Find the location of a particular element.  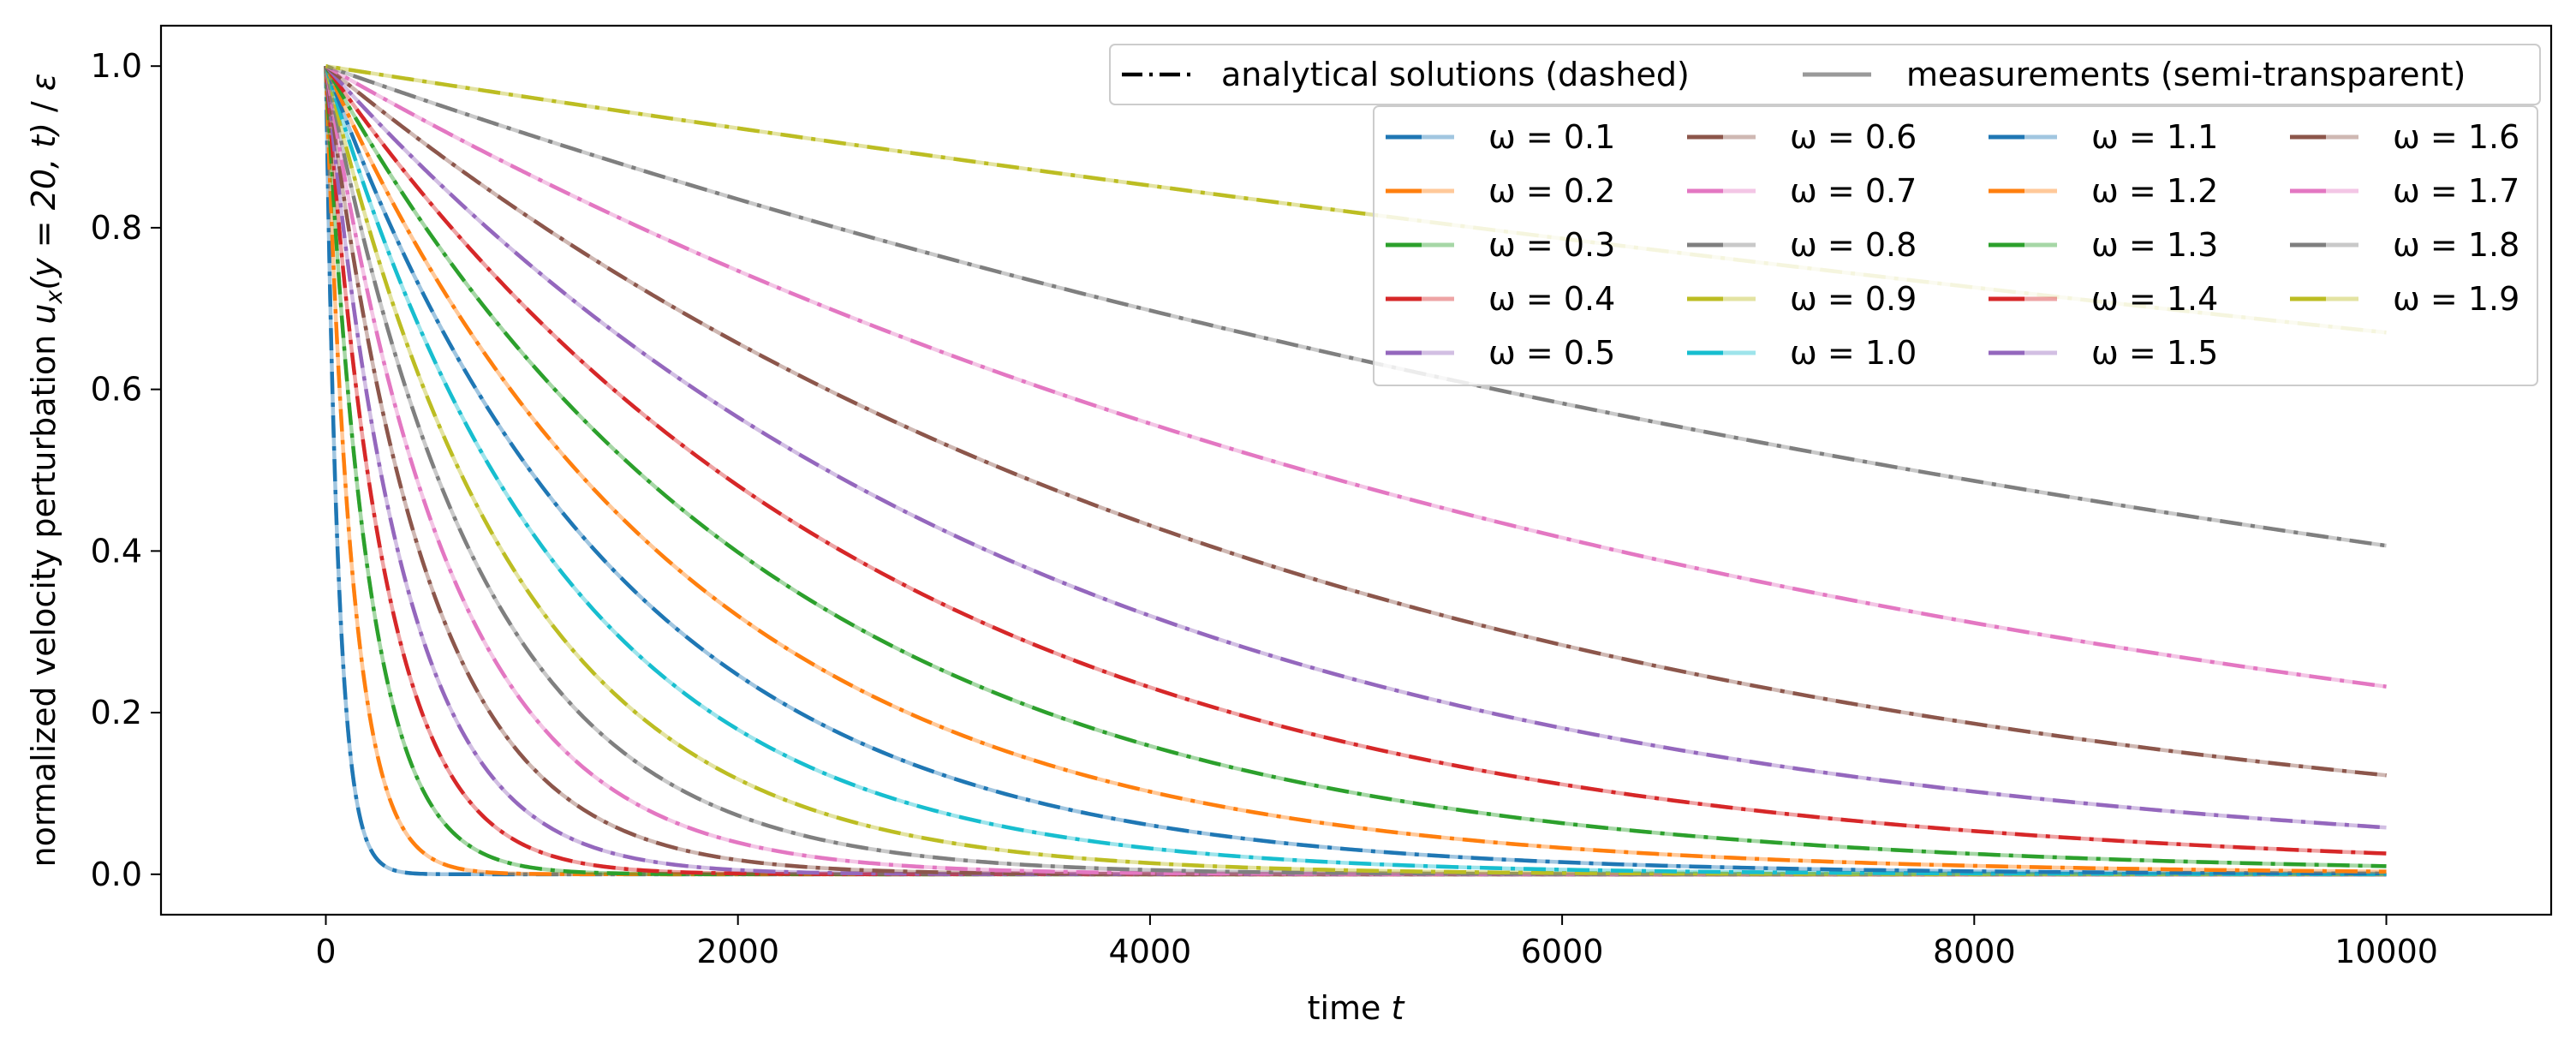

series-legend-label: ω = 1.5 is located at coordinates (2154, 353).